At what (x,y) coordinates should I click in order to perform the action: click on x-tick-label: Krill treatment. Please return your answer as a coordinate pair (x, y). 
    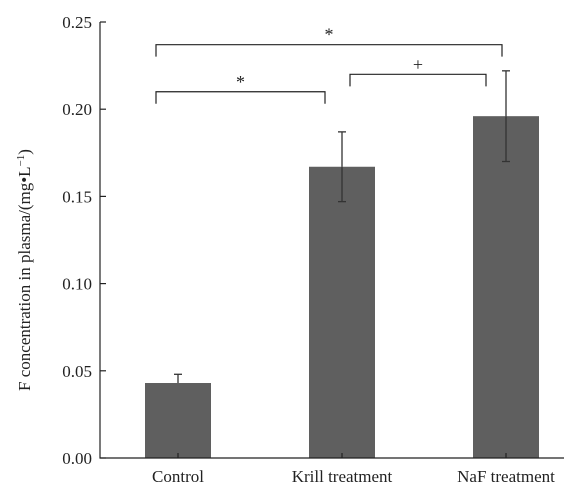
    Looking at the image, I should click on (342, 476).